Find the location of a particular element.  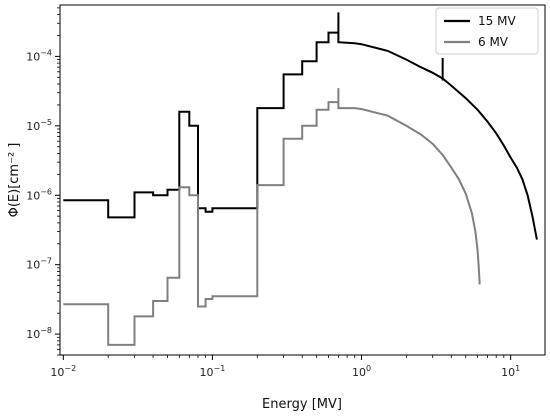

y-tick-label: 10⁻⁶ is located at coordinates (39, 194).